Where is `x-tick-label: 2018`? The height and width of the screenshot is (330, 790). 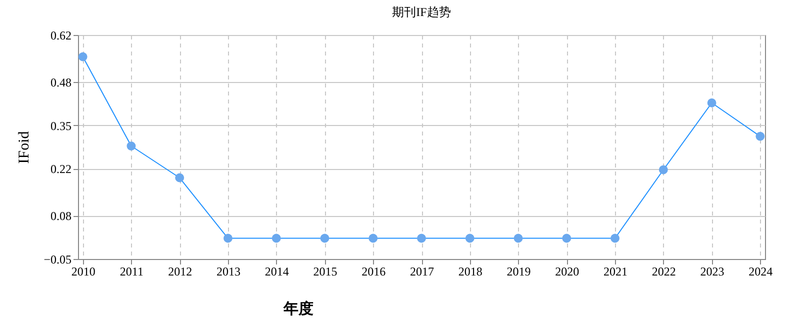
x-tick-label: 2018 is located at coordinates (470, 271).